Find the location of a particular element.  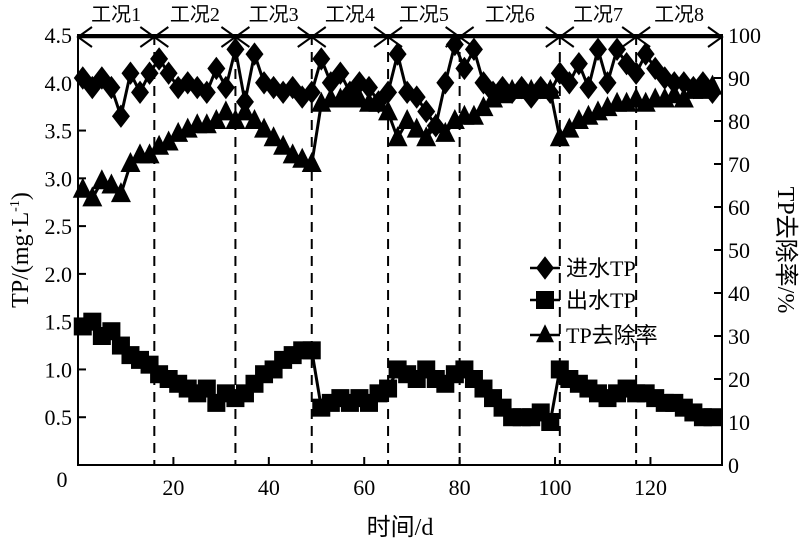

phase-label: 工况8 is located at coordinates (679, 15).